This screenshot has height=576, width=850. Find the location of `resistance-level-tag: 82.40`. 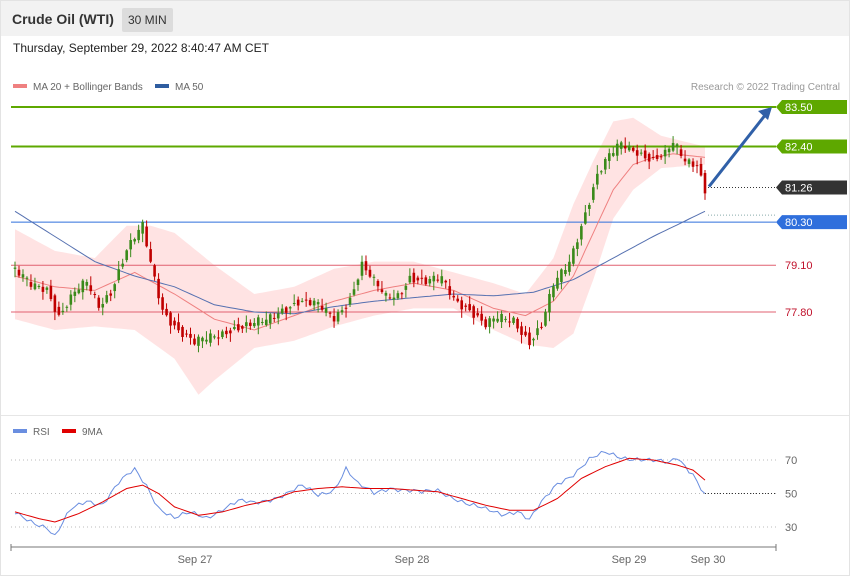

resistance-level-tag: 82.40 is located at coordinates (811, 146).